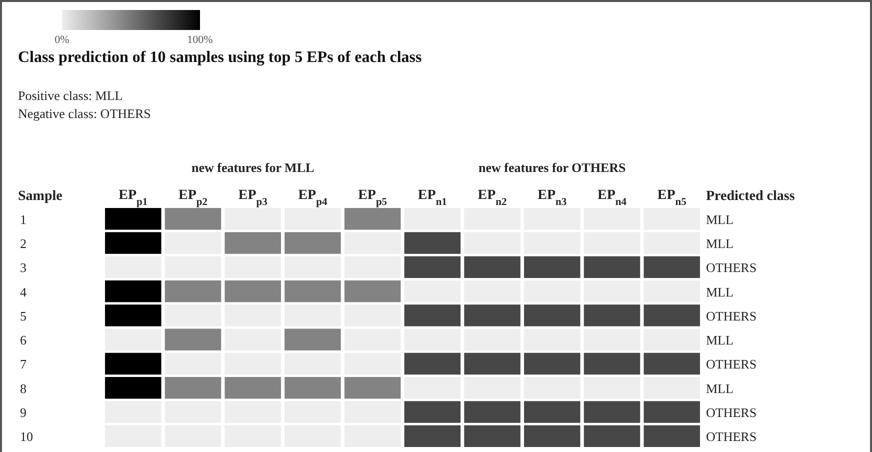 The image size is (872, 452). What do you see at coordinates (26, 436) in the screenshot?
I see `y-tick-label: 10` at bounding box center [26, 436].